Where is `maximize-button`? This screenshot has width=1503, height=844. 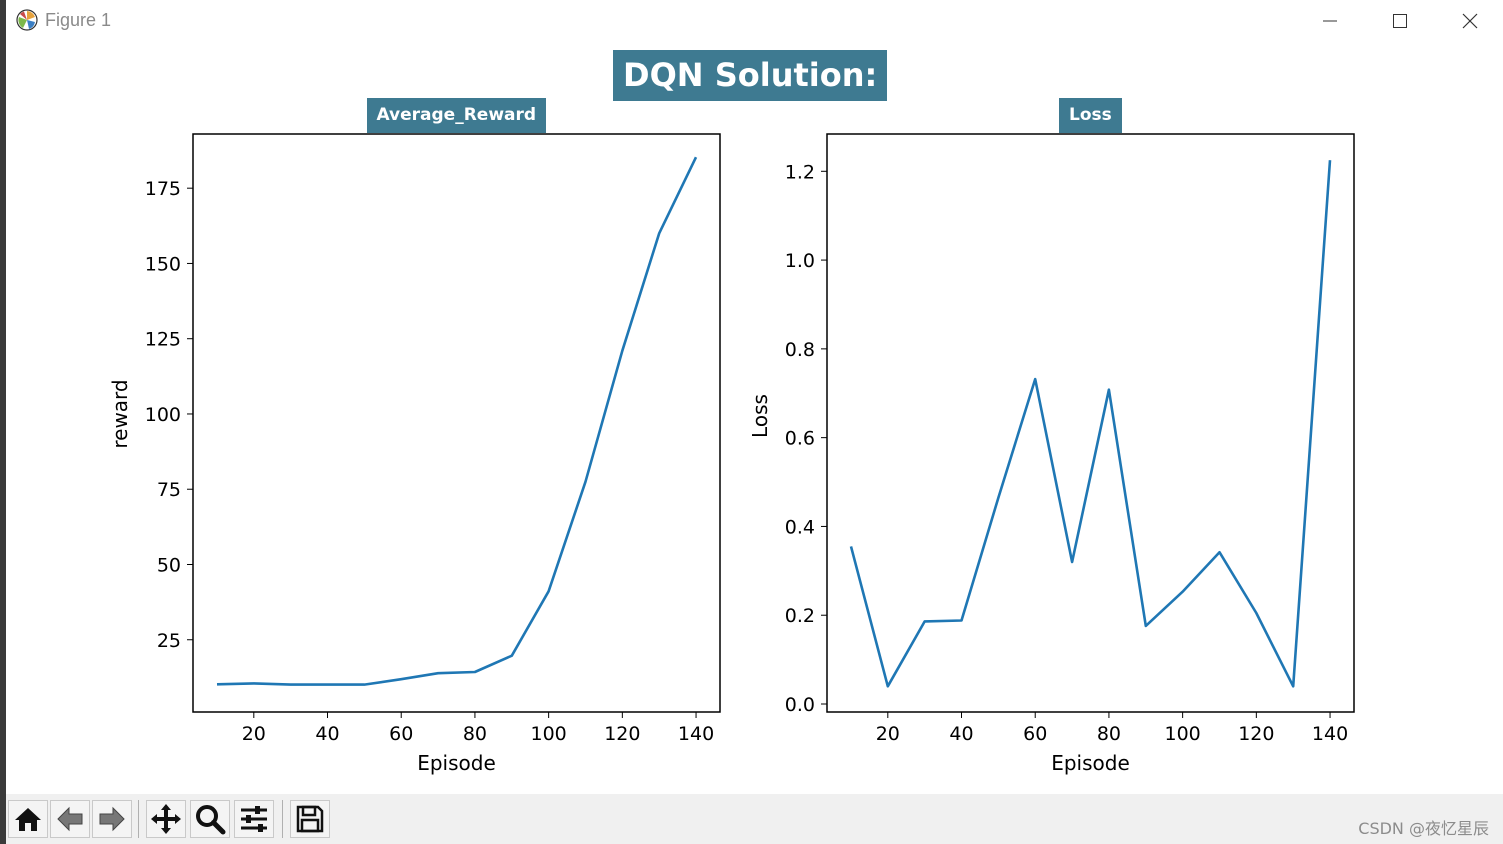
maximize-button is located at coordinates (1400, 21).